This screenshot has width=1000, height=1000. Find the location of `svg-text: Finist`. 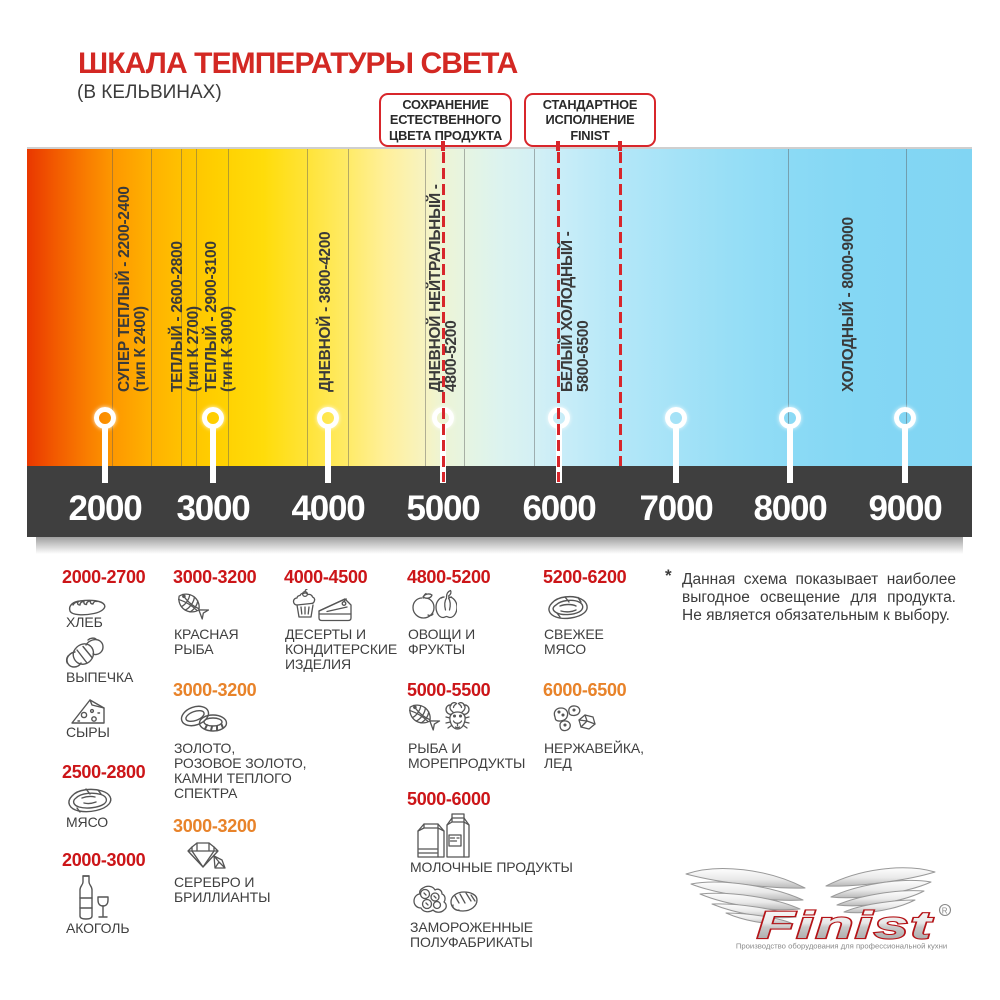

svg-text: Finist is located at coordinates (845, 925).